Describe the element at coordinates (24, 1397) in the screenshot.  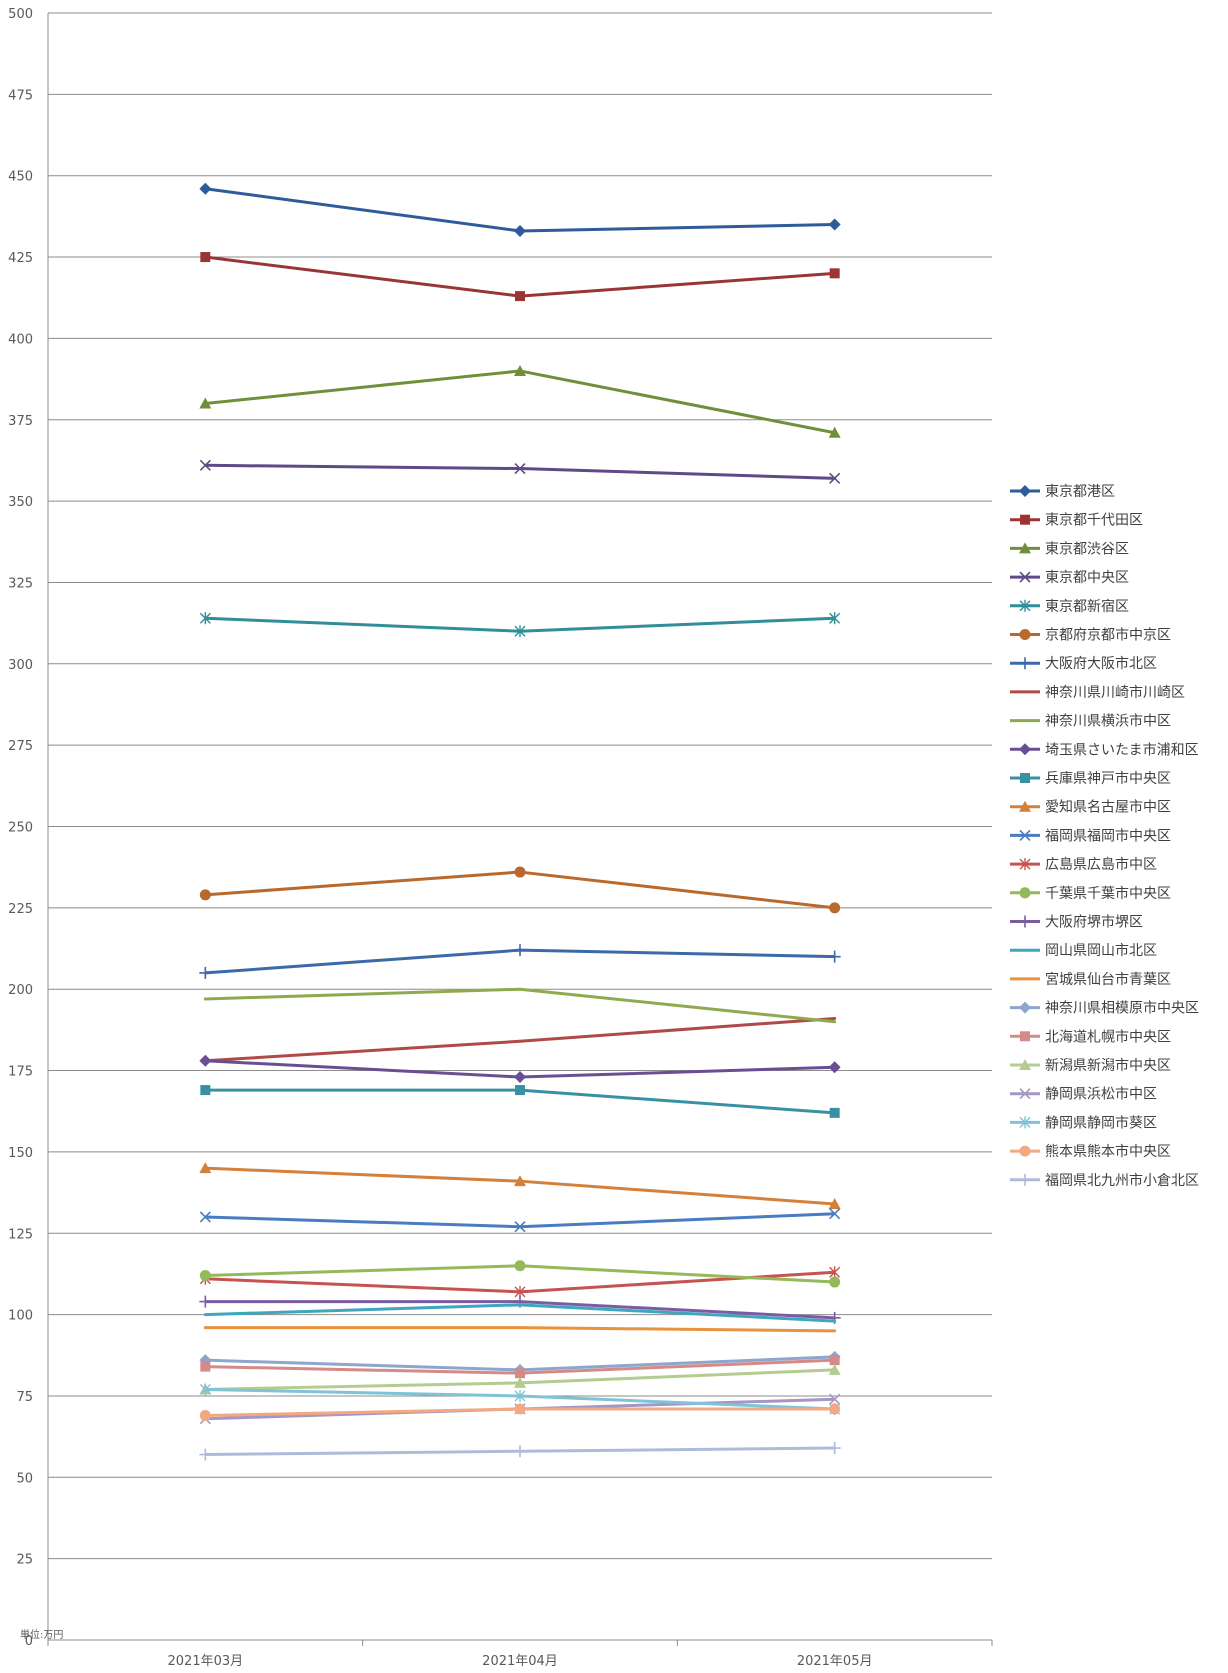
I see `y-tick-label: 75` at that location.